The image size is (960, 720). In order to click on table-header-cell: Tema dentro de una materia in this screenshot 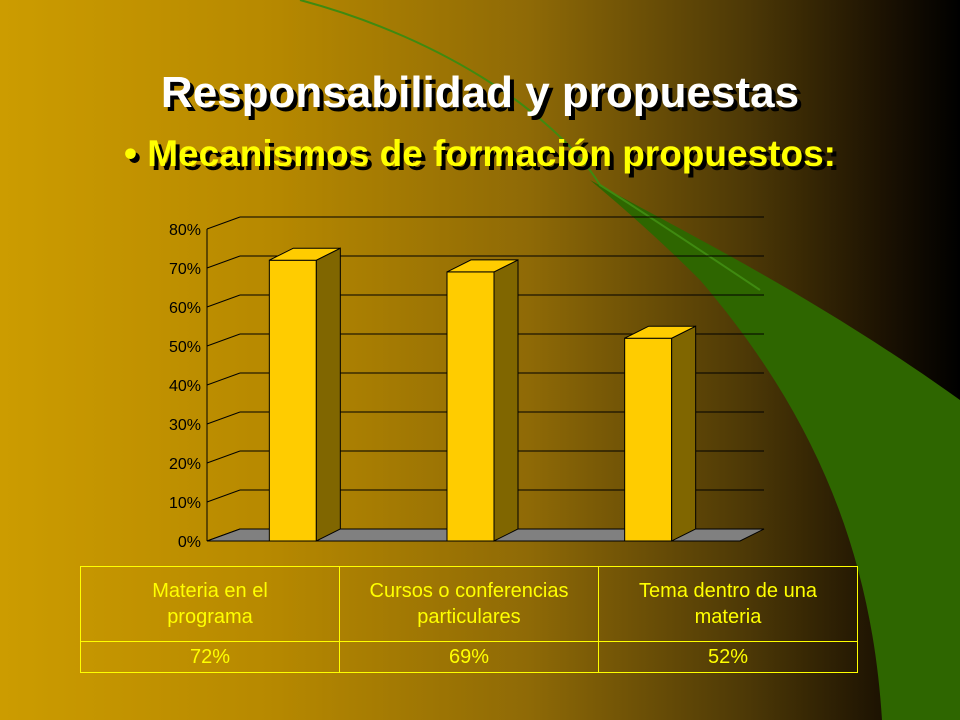, I will do `click(728, 604)`.